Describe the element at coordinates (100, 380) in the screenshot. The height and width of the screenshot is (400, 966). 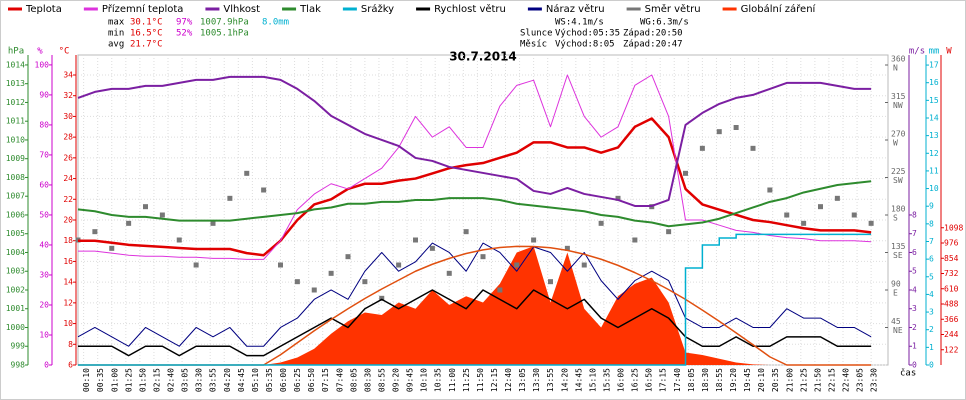
I see `x-tick-label: 00:35` at that location.